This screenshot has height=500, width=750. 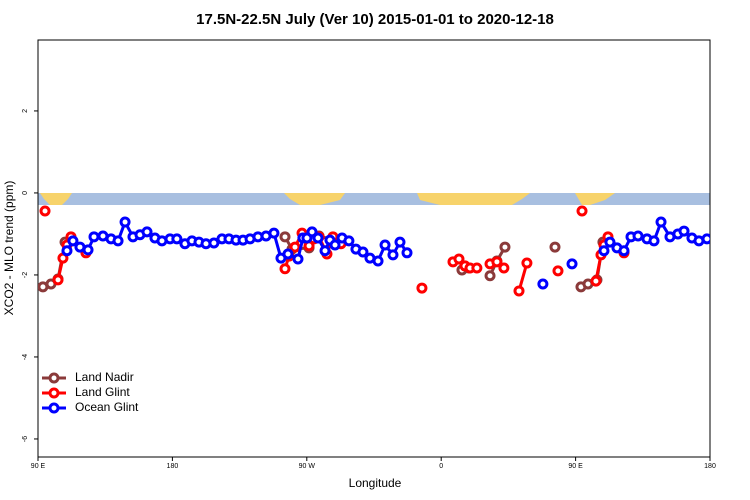 I want to click on y-tick-label: 0, so click(x=25, y=193).